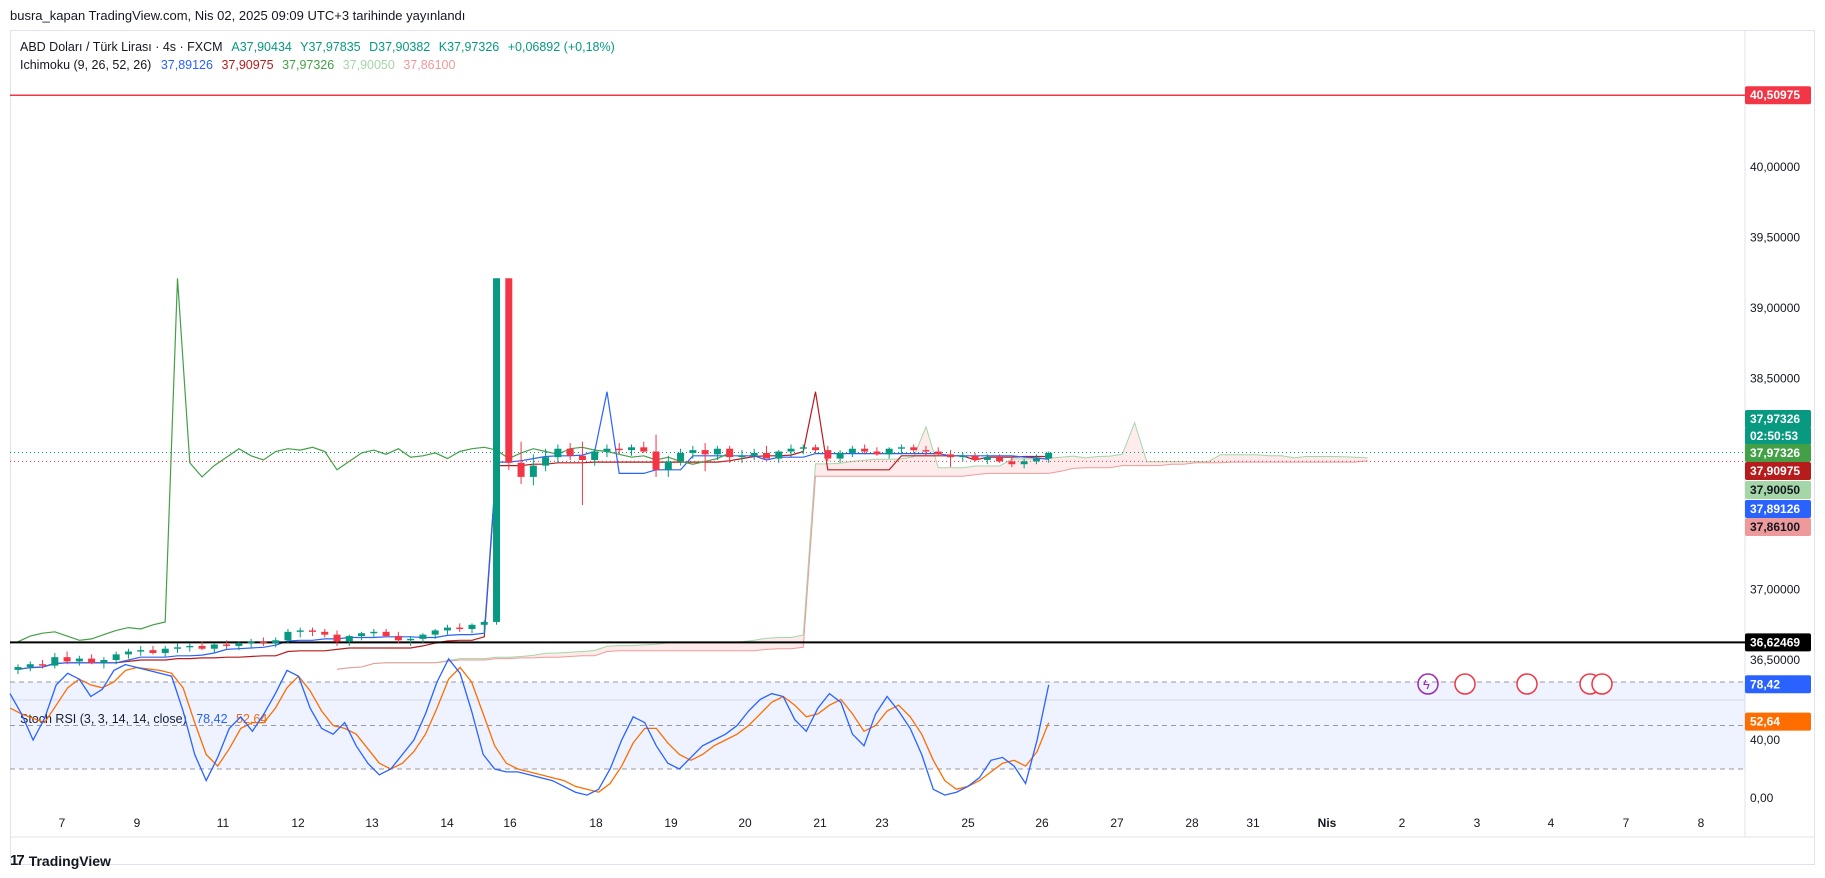 This screenshot has width=1825, height=878. Describe the element at coordinates (529, 729) in the screenshot. I see `stoch-d-line` at that location.